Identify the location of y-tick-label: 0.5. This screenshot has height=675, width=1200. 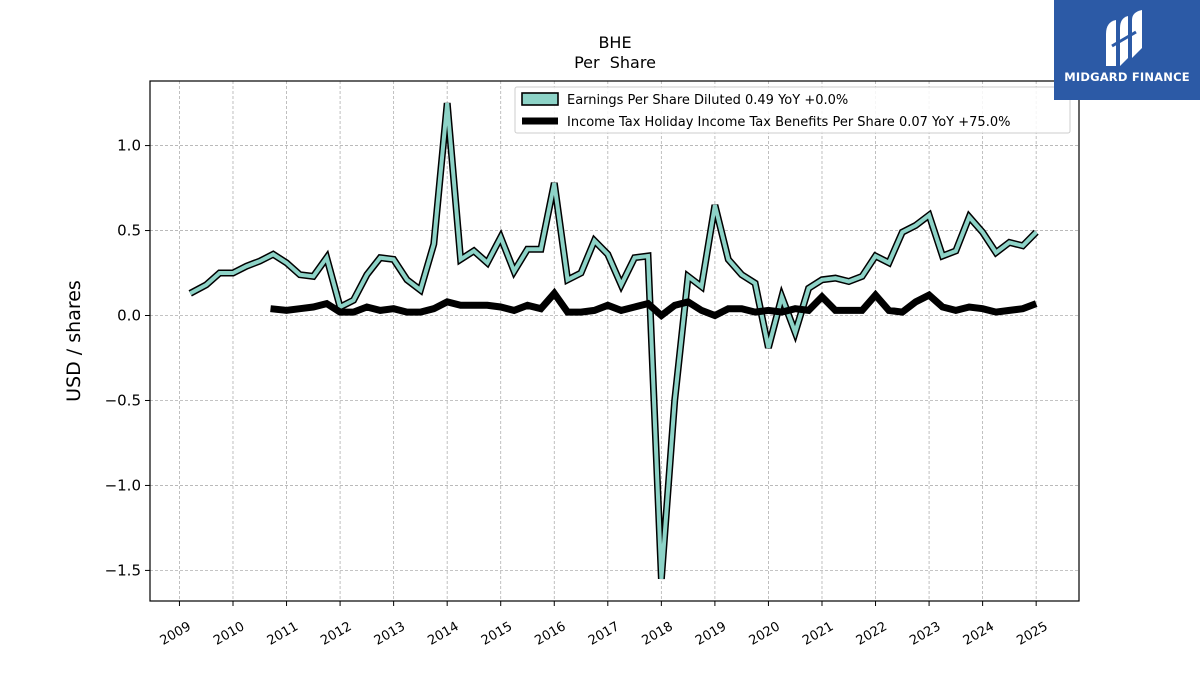
(129, 231).